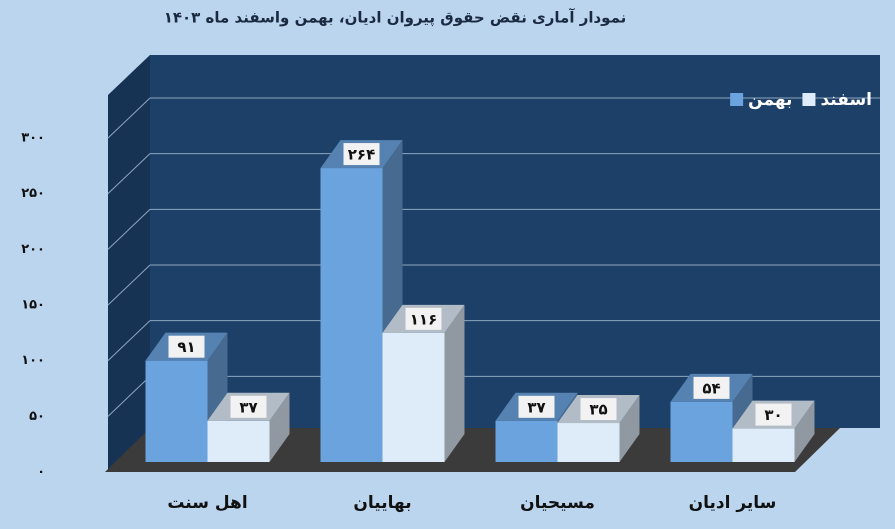  What do you see at coordinates (557, 503) in the screenshot?
I see `x-tick-label: مسیحیان` at bounding box center [557, 503].